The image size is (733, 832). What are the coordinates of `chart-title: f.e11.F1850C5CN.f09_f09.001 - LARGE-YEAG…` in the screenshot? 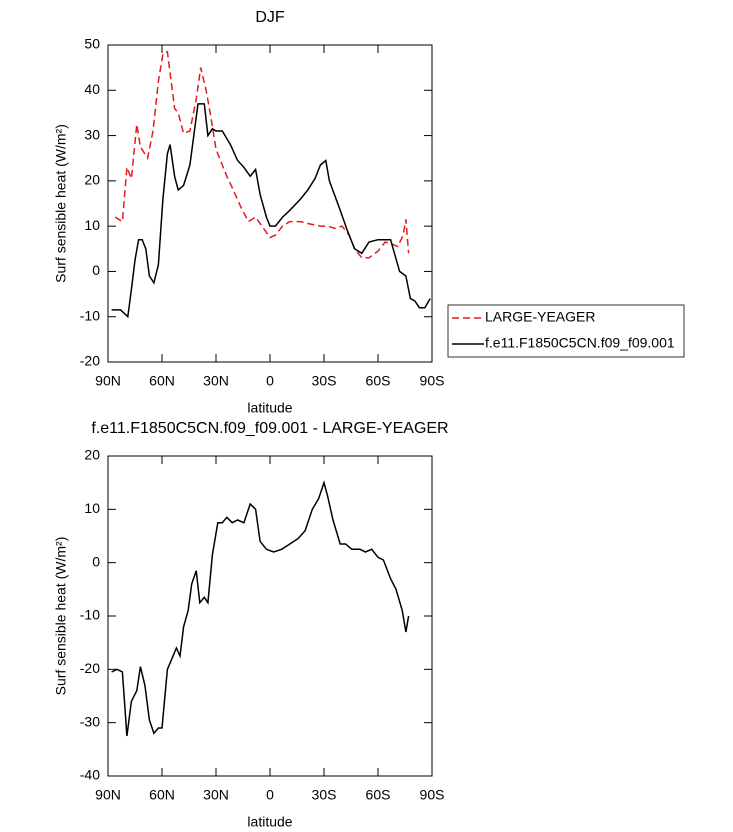 It's located at (269, 428).